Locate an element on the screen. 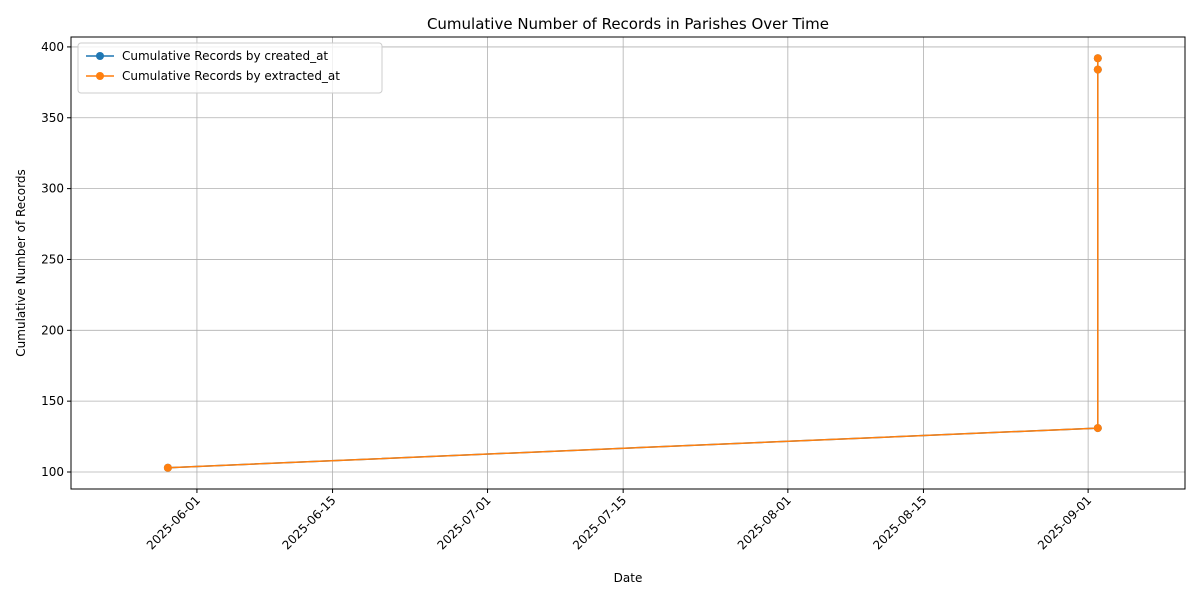 This screenshot has height=600, width=1200. legend-label: Cumulative Records by extracted_at is located at coordinates (231, 76).